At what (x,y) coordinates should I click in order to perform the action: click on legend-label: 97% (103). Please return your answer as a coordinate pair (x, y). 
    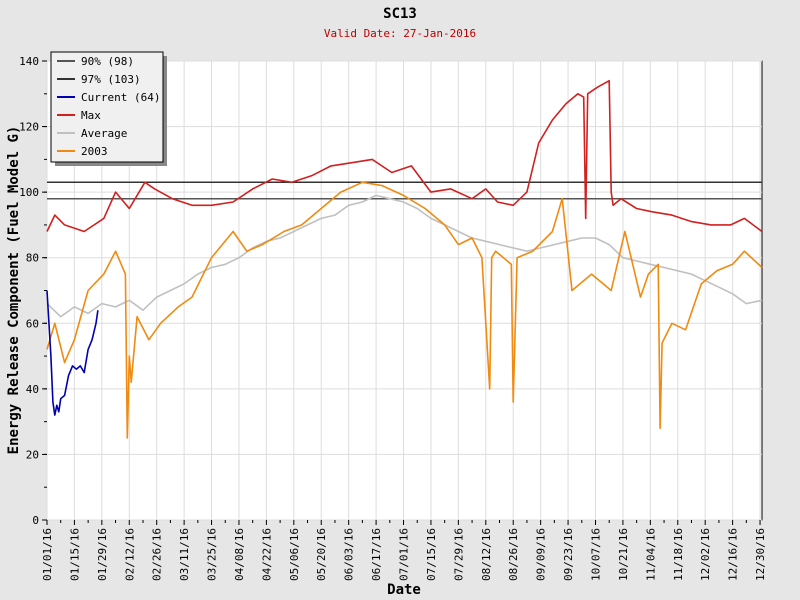
    Looking at the image, I should click on (111, 79).